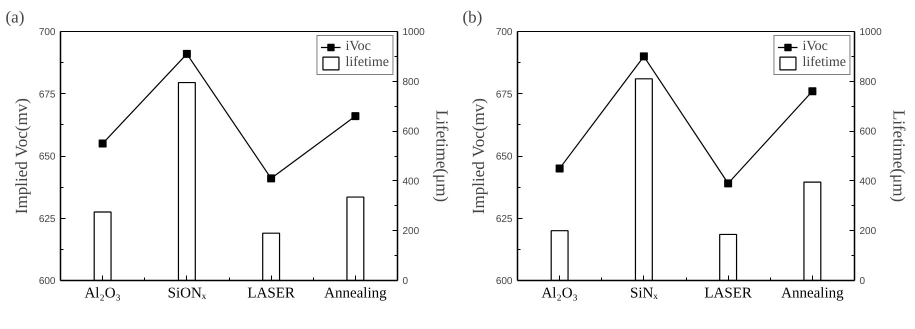 The height and width of the screenshot is (329, 915). I want to click on chart-title: (b), so click(472, 17).